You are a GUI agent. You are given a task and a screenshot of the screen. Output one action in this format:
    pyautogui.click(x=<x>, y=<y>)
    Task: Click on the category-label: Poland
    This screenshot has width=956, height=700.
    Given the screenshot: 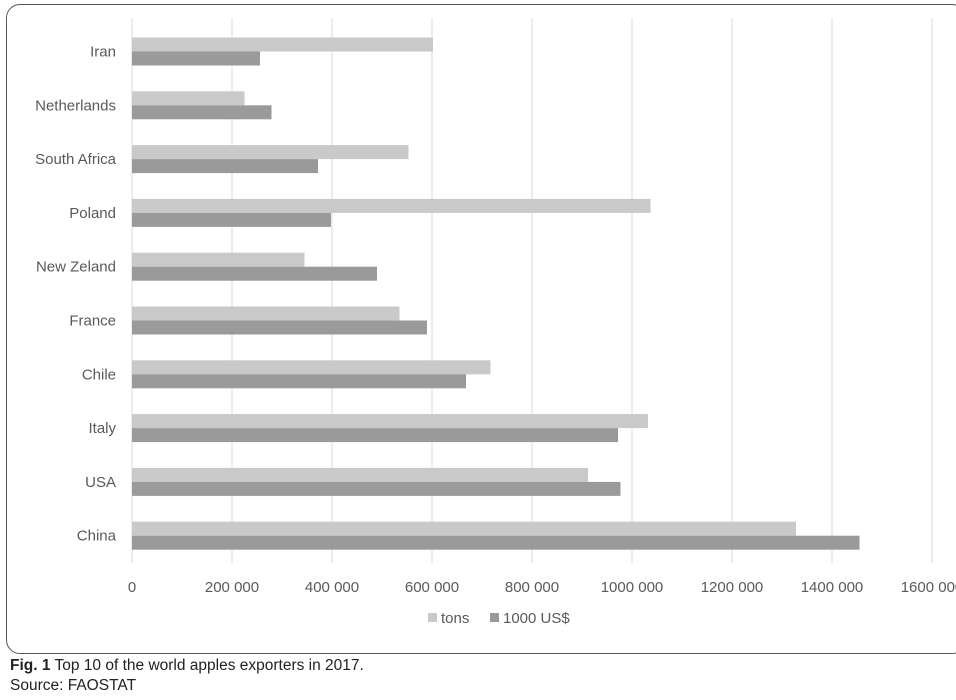 What is the action you would take?
    pyautogui.click(x=92, y=213)
    